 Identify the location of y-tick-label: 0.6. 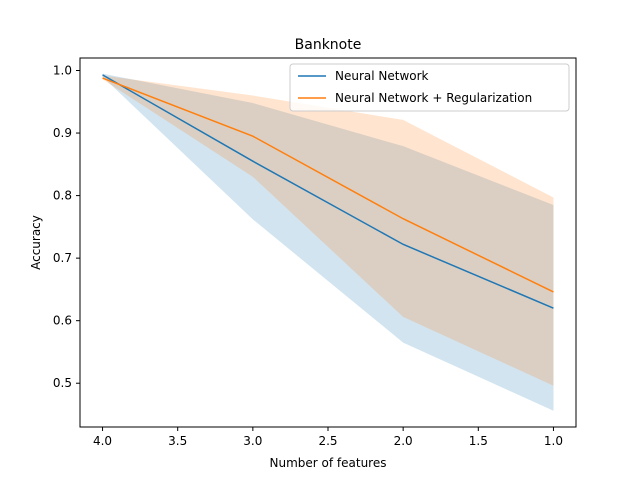
(62, 321).